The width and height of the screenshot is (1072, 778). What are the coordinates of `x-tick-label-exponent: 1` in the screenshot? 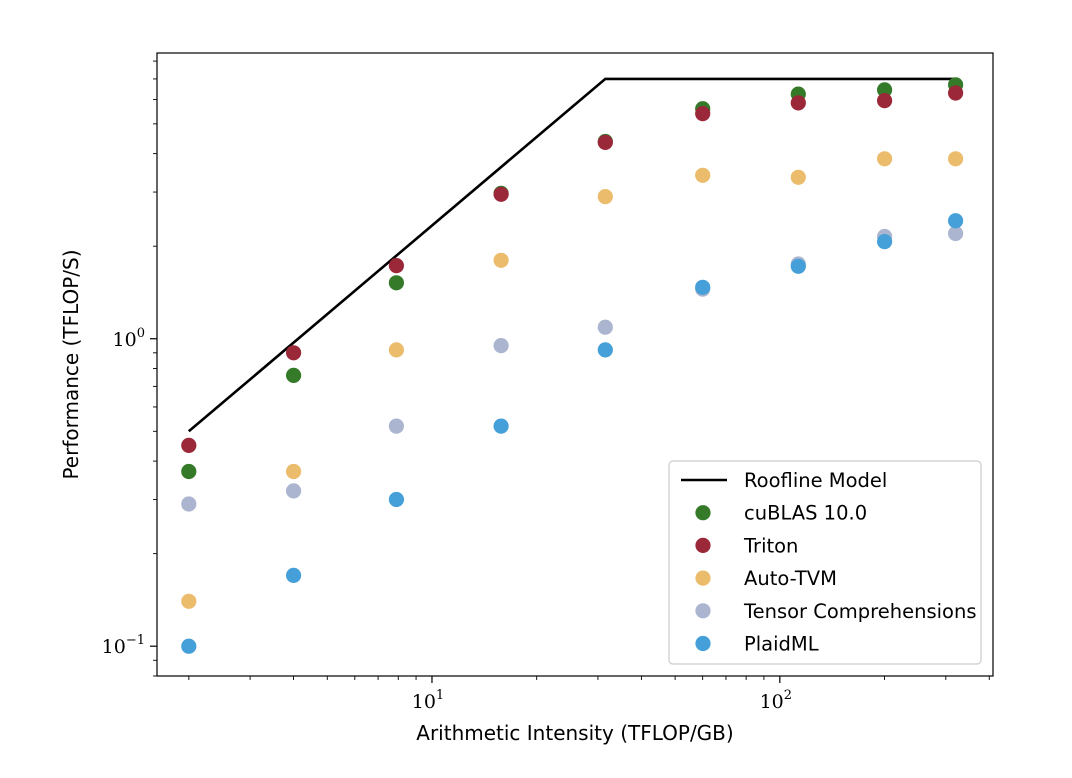 It's located at (440, 695).